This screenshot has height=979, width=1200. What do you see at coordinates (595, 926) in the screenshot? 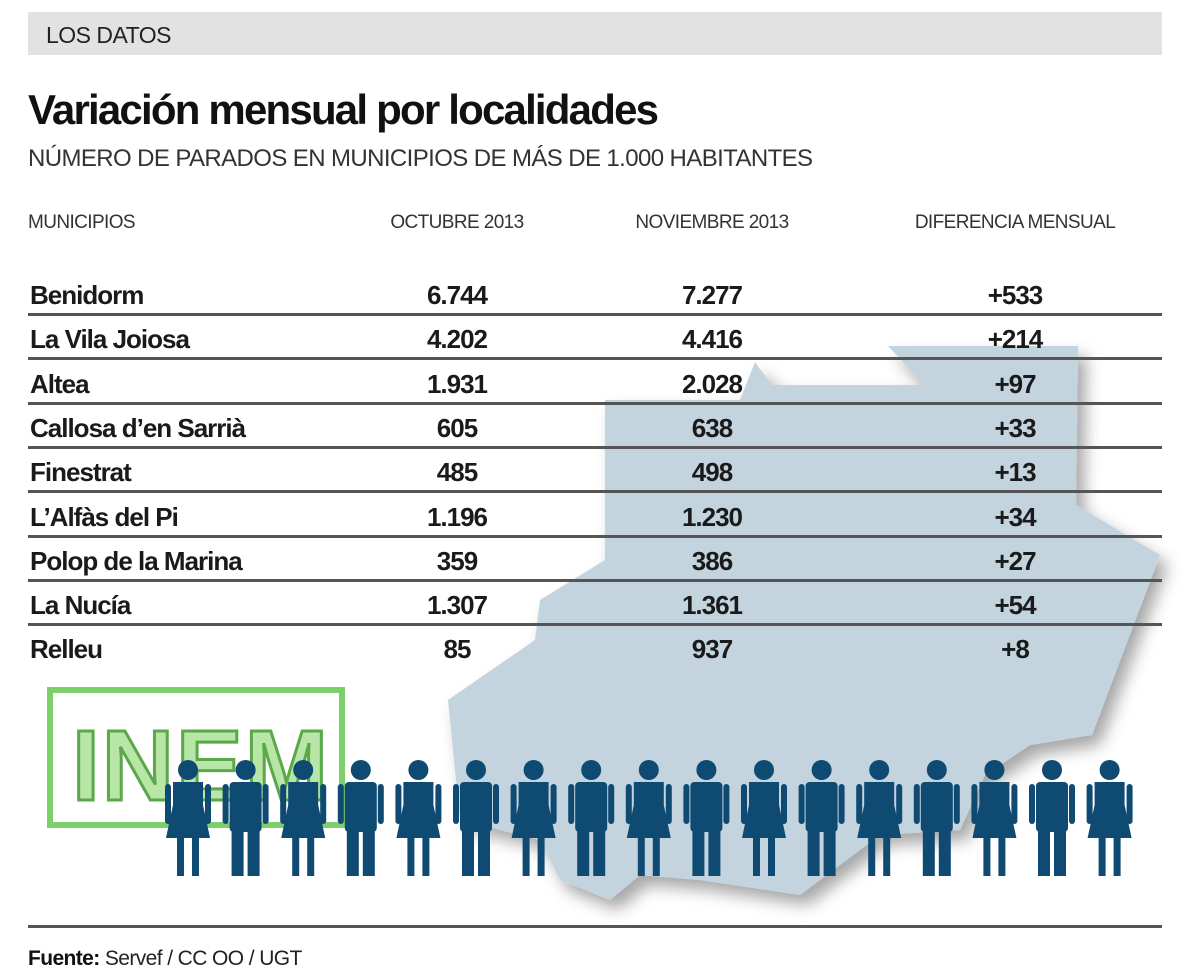
I see `footer-divider` at bounding box center [595, 926].